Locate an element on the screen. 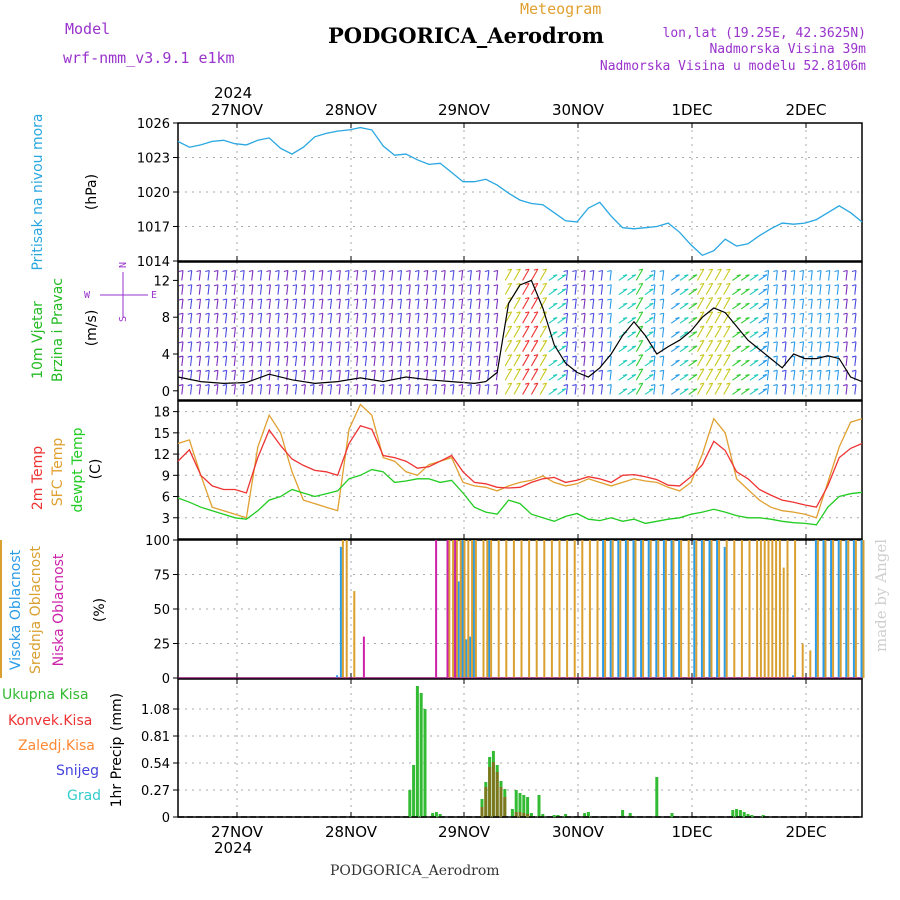 This screenshot has height=900, width=900. model-name: wrf-nmm_v3.9.1 e1km is located at coordinates (149, 58).